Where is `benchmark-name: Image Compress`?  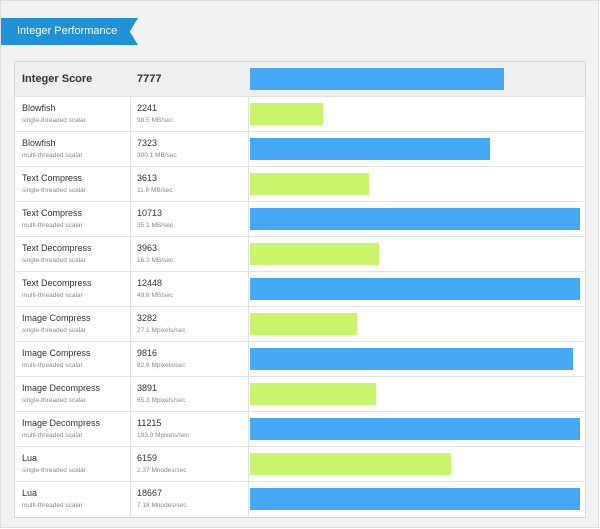
benchmark-name: Image Compress is located at coordinates (56, 318).